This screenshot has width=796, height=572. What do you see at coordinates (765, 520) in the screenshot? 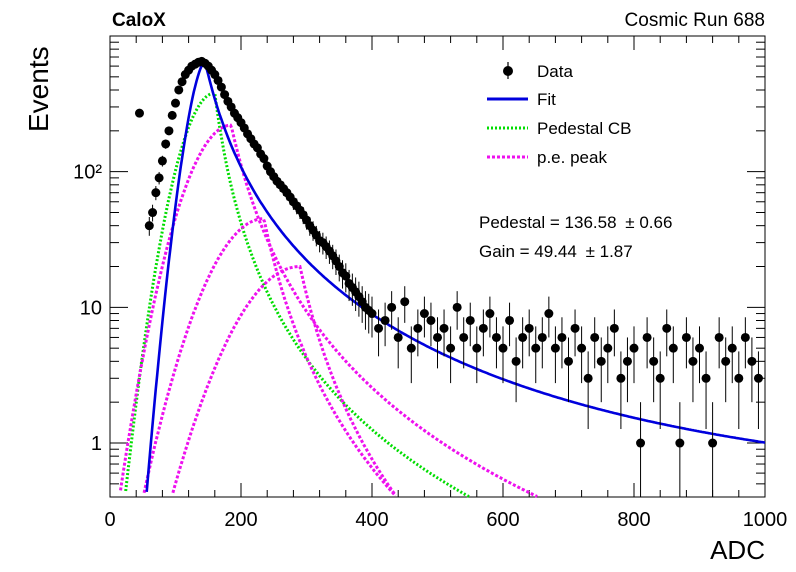
I see `x-tick-label: 1000` at bounding box center [765, 520].